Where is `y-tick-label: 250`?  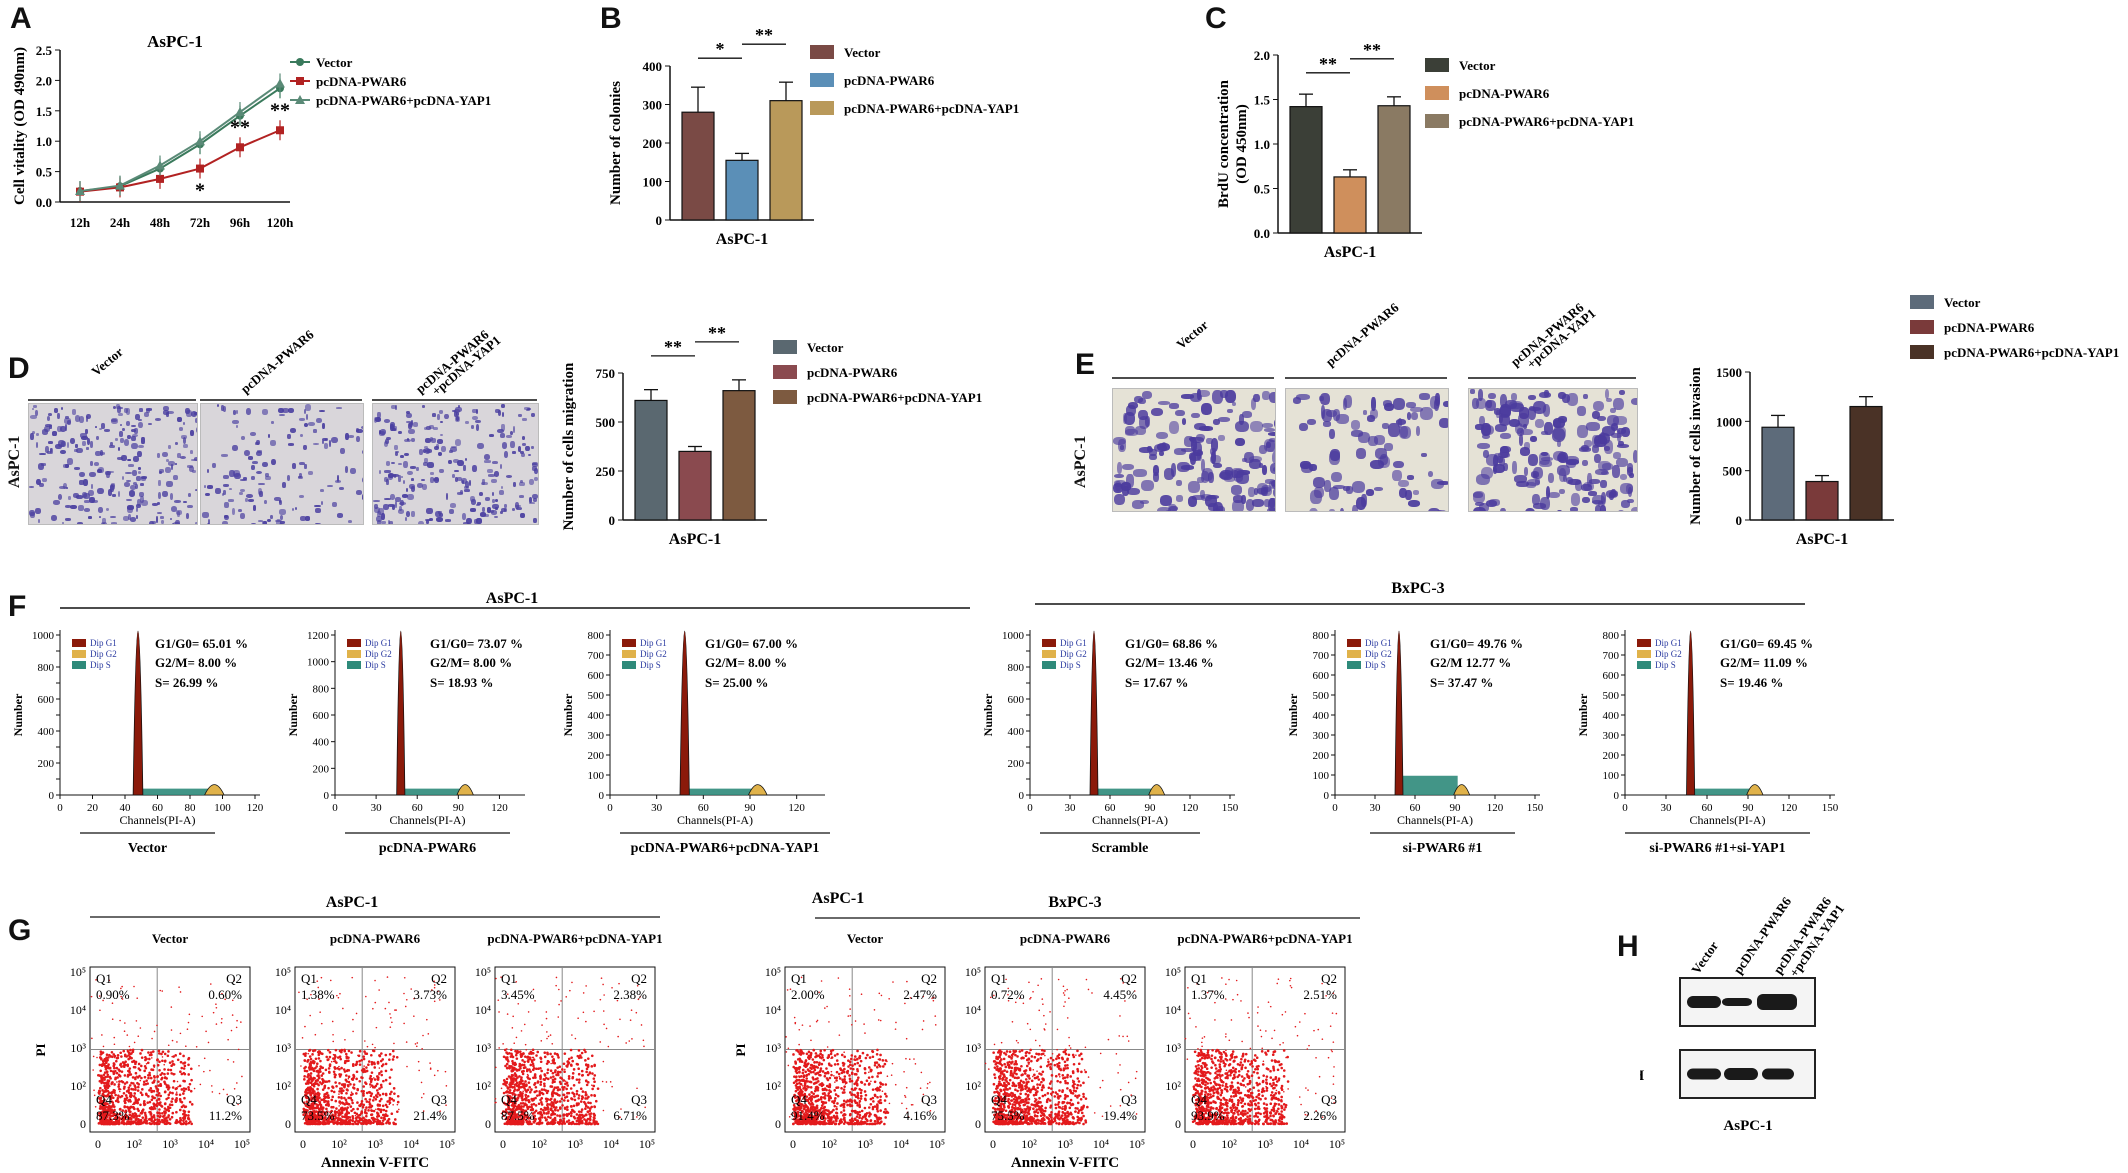
y-tick-label: 250 is located at coordinates (606, 471).